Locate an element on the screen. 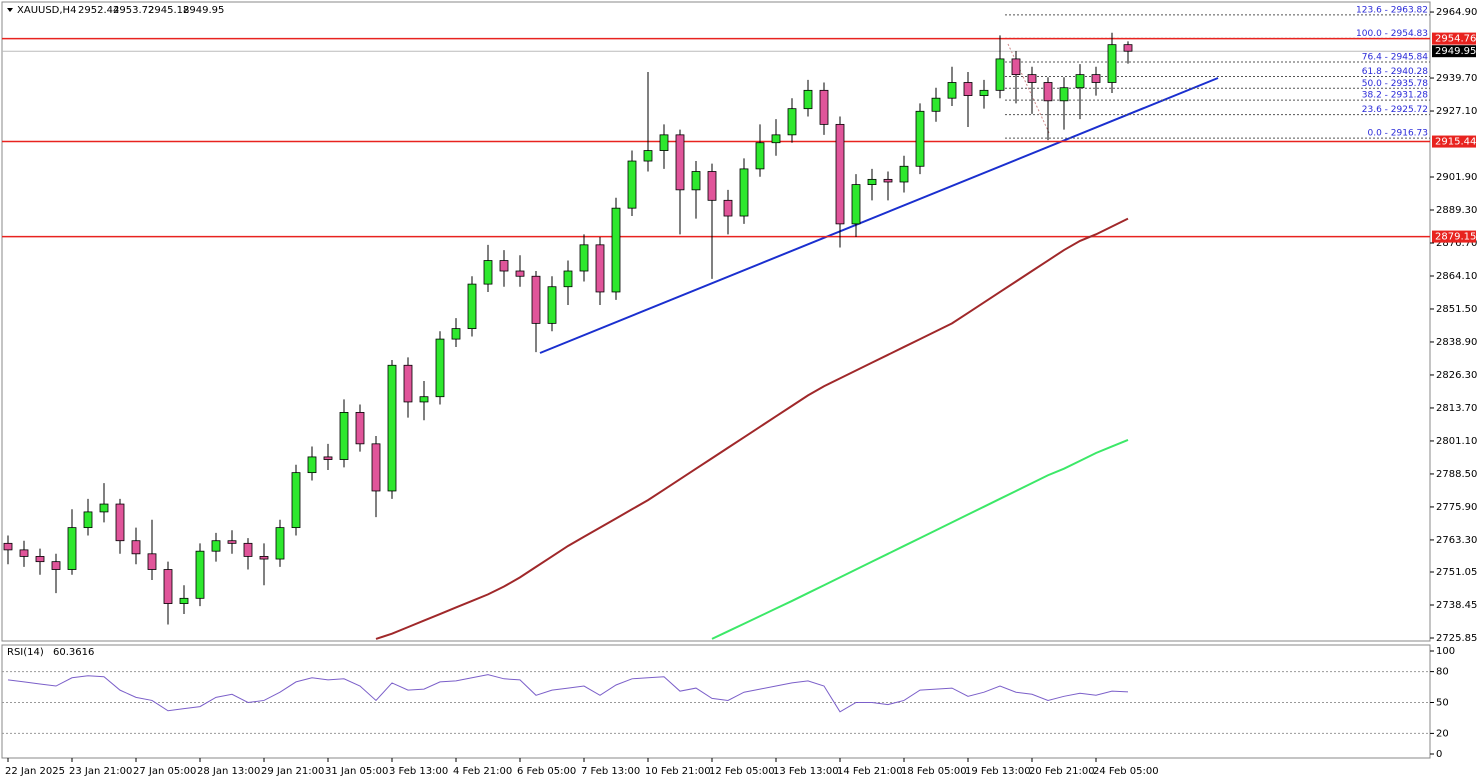 This screenshot has width=1479, height=782. y-tick-label: 2851.50 is located at coordinates (1456, 309).